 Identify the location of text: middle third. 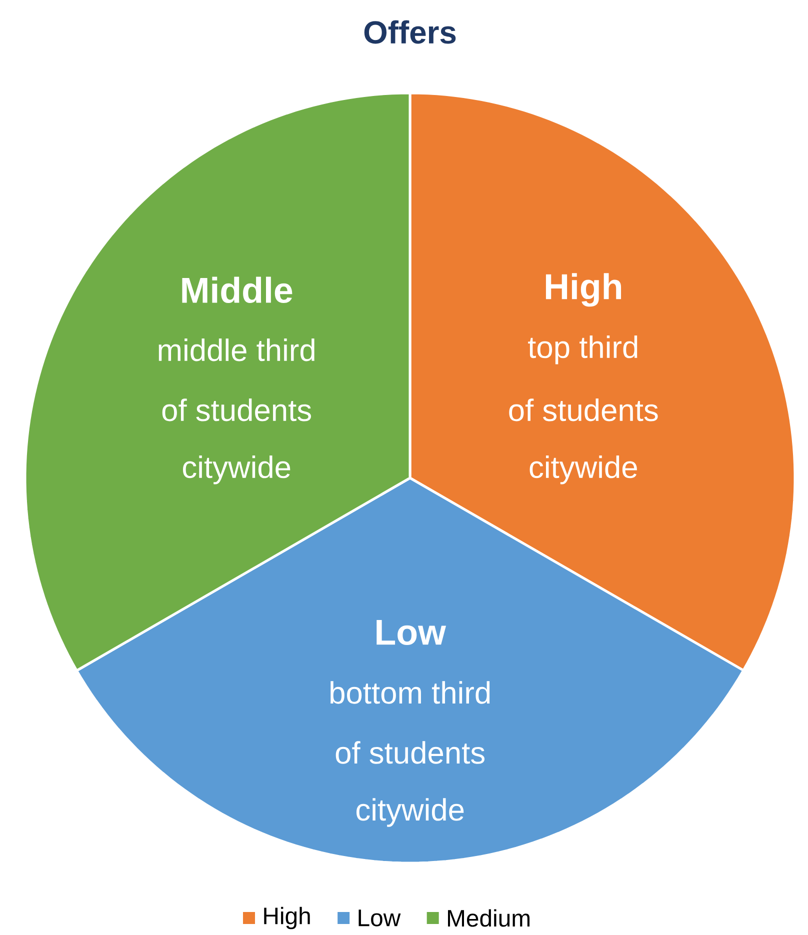
(236, 350).